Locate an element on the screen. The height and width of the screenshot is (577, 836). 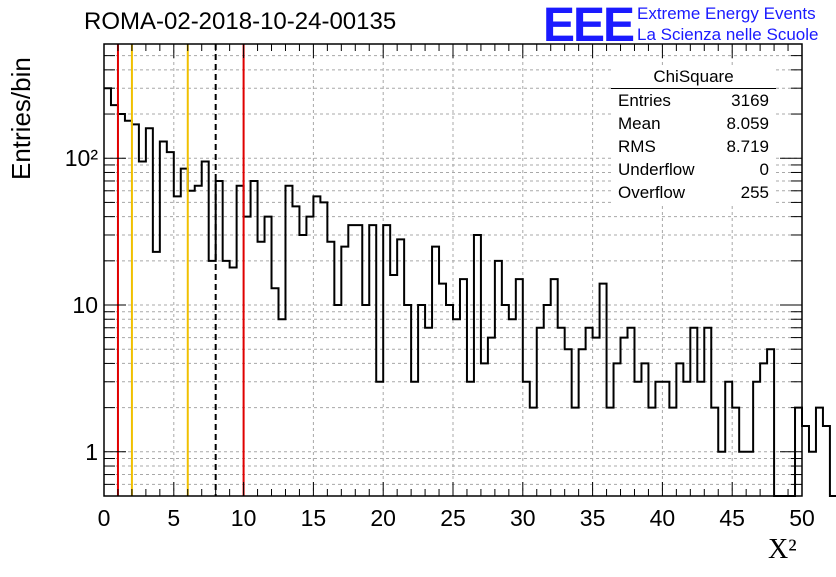
stats-row: Mean 8.059 is located at coordinates (693, 123).